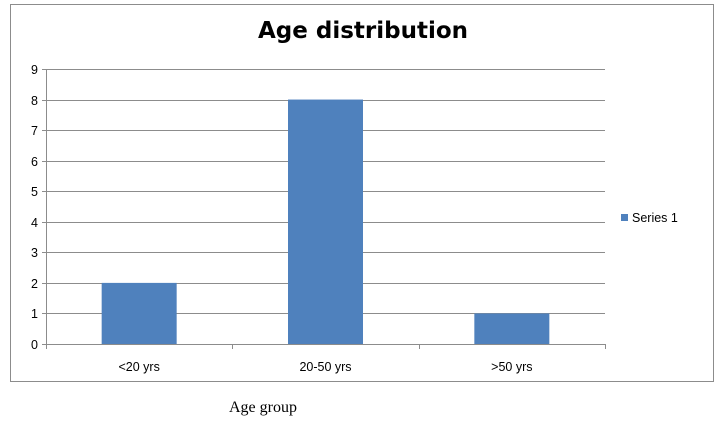  What do you see at coordinates (326, 359) in the screenshot?
I see `x-axis: <20 yrs 20-50 yrs >50 yrs` at bounding box center [326, 359].